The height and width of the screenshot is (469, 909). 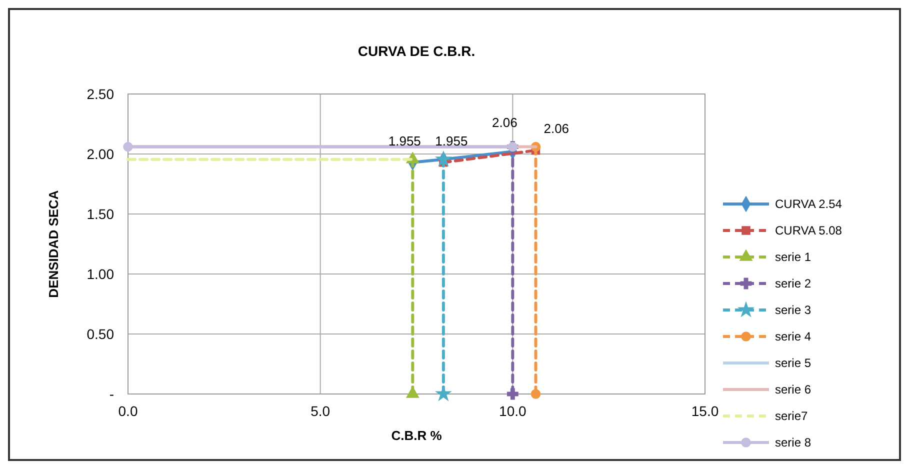 What do you see at coordinates (793, 363) in the screenshot?
I see `legend-label: serie 5` at bounding box center [793, 363].